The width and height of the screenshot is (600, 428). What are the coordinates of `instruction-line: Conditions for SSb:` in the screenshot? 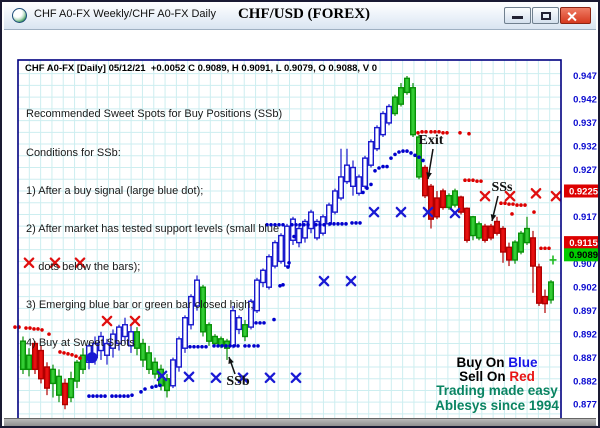 It's located at (73, 152).